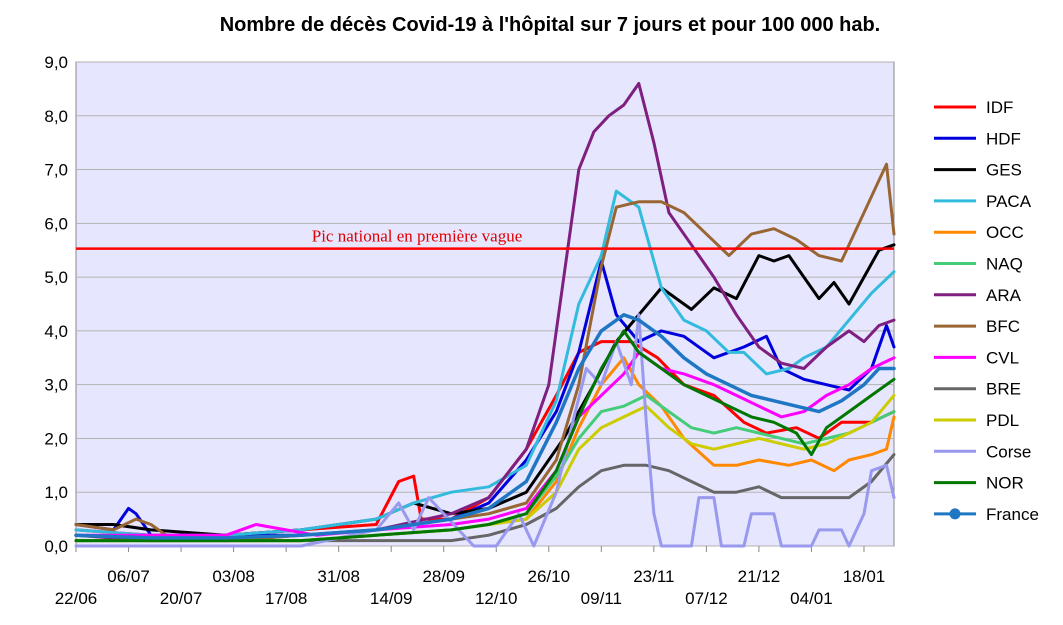 The width and height of the screenshot is (1063, 625). What do you see at coordinates (56, 385) in the screenshot?
I see `y-tick-label: 3,0` at bounding box center [56, 385].